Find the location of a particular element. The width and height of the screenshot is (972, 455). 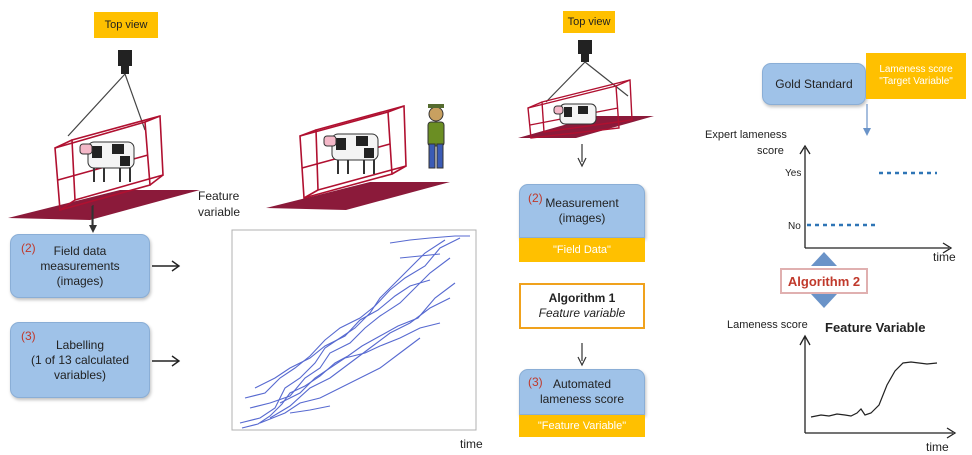

field-data-line3: (images) is located at coordinates (80, 280).